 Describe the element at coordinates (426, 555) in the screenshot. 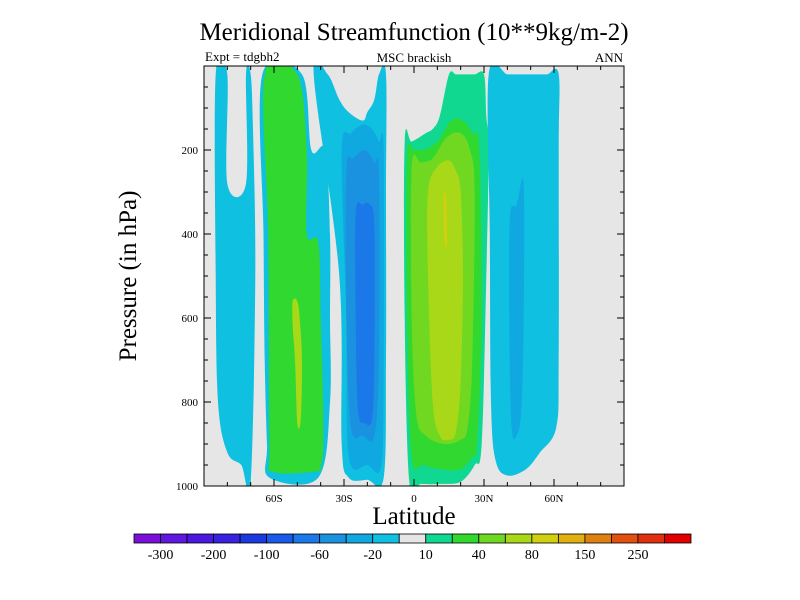

I see `colorbar-label: 10` at that location.